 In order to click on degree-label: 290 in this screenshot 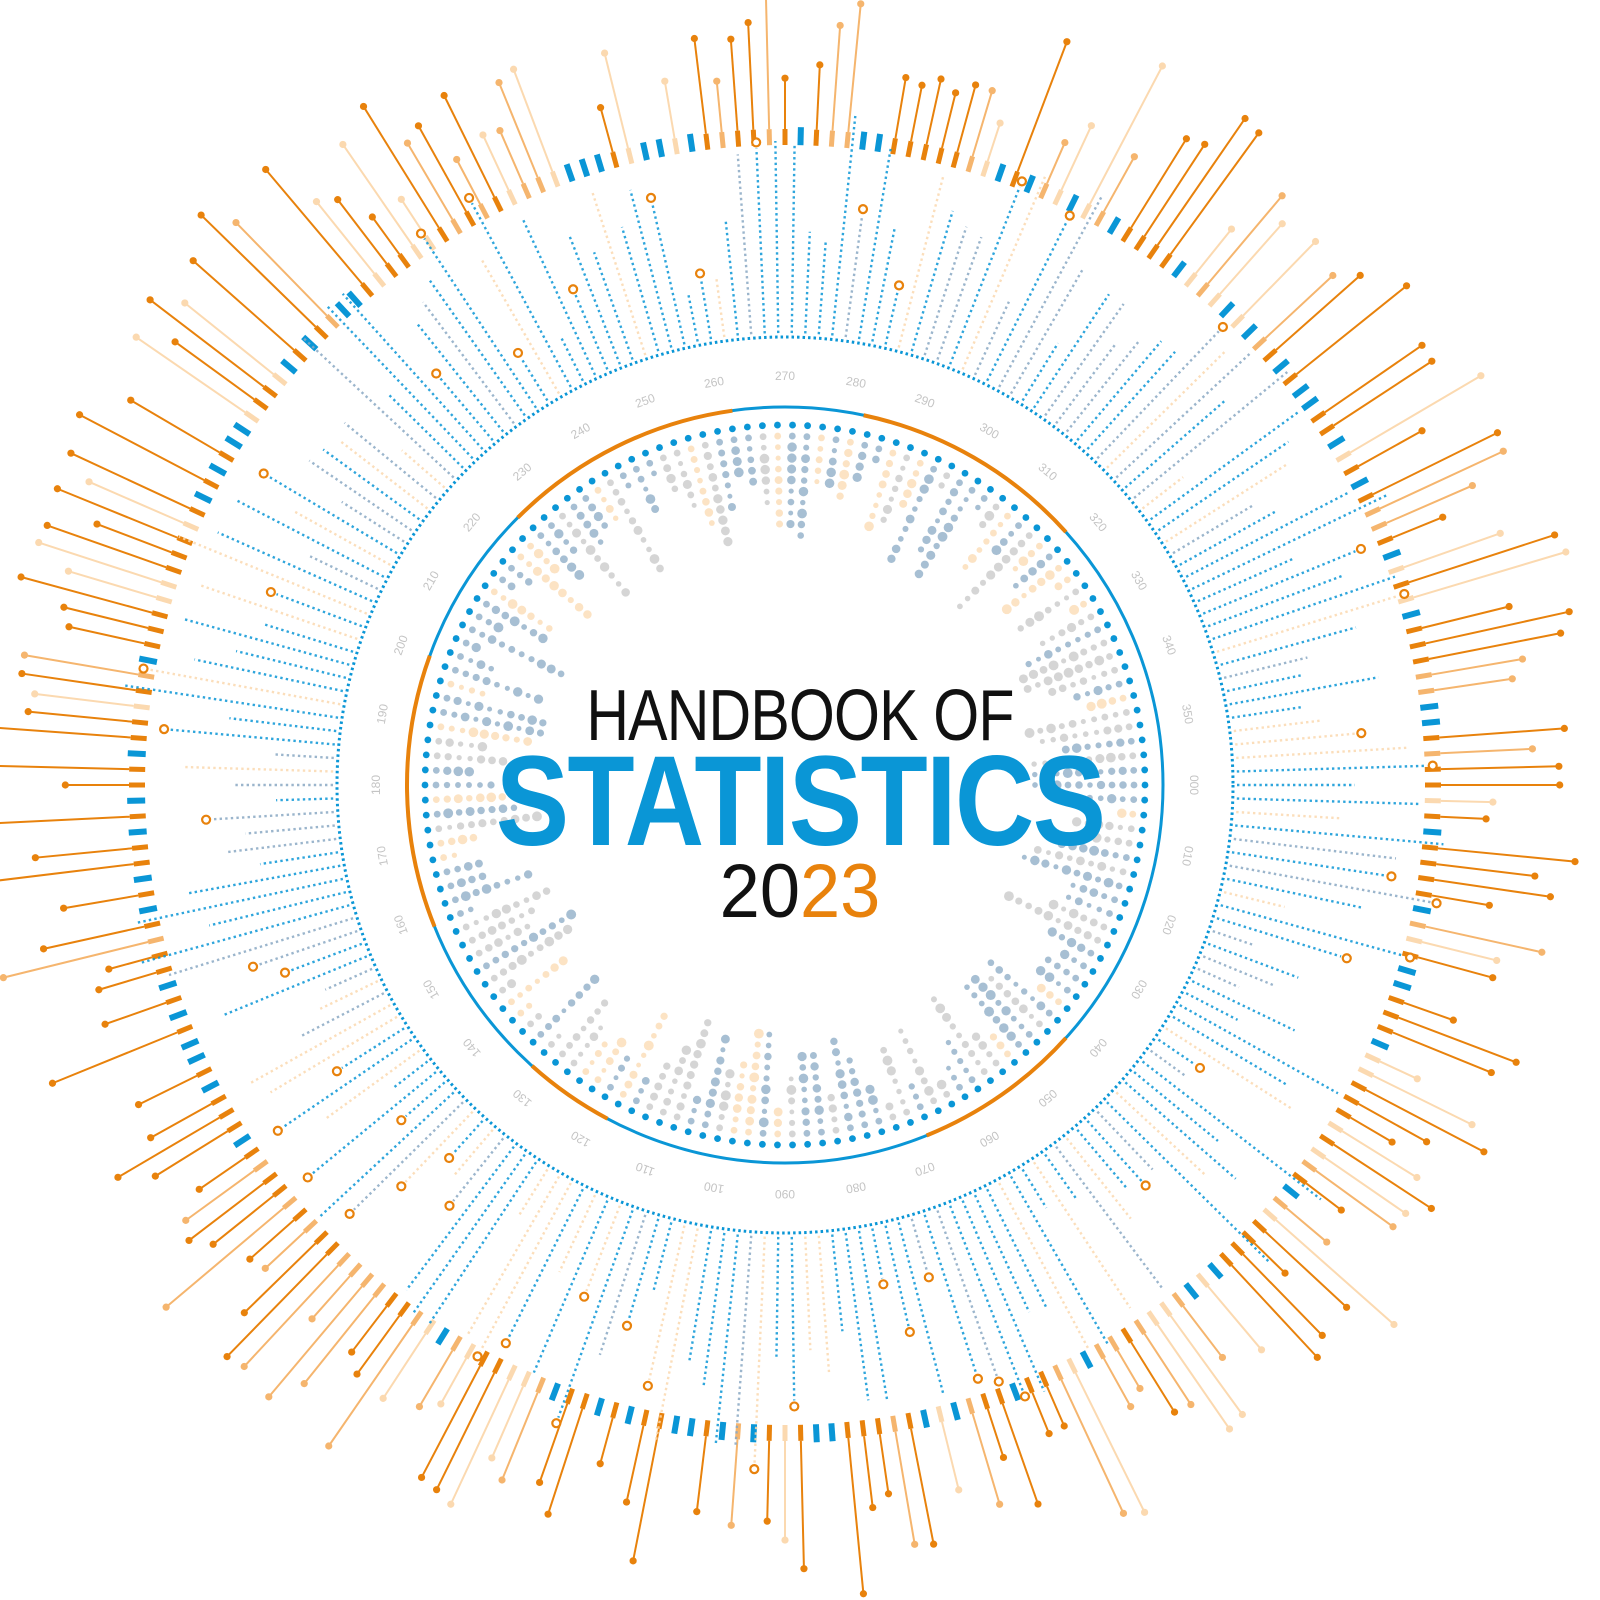, I will do `click(925, 401)`.